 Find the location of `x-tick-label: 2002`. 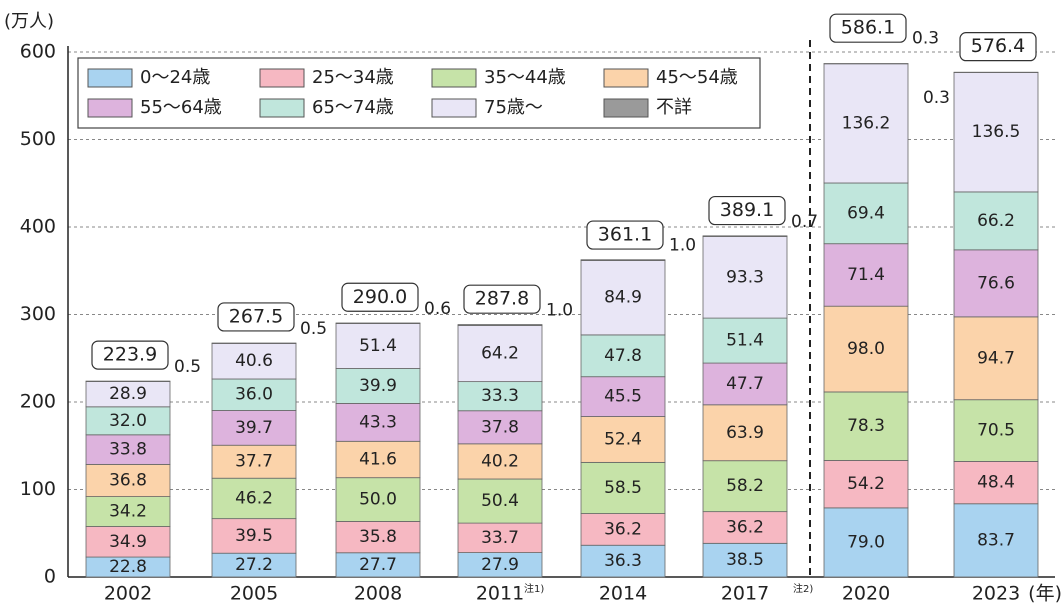

x-tick-label: 2002 is located at coordinates (128, 594).